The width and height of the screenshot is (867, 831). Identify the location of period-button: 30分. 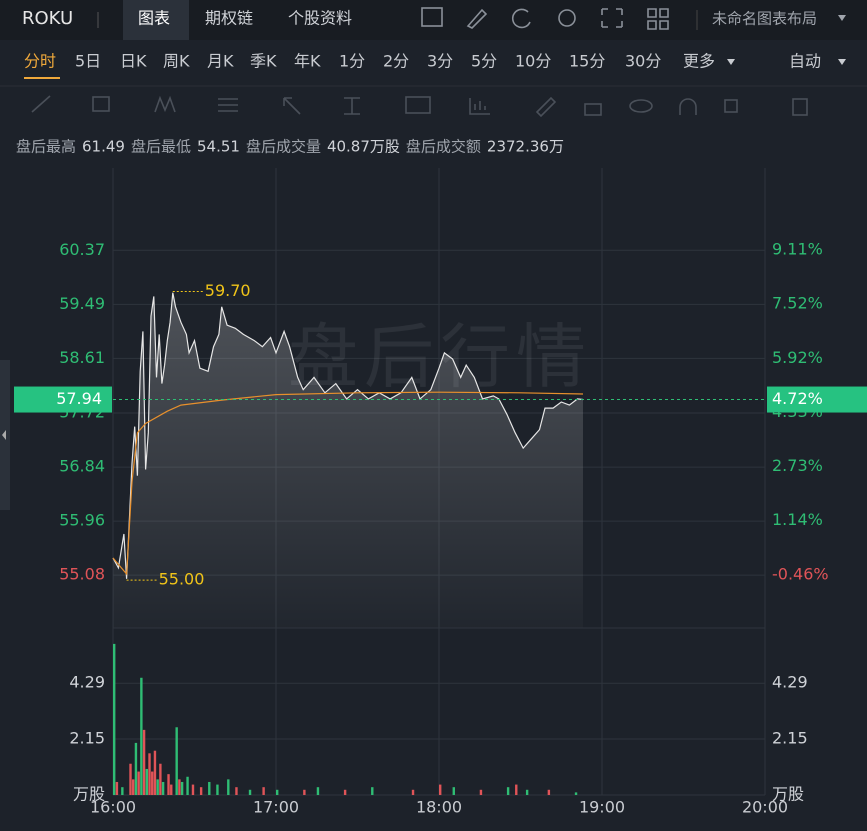
(643, 61).